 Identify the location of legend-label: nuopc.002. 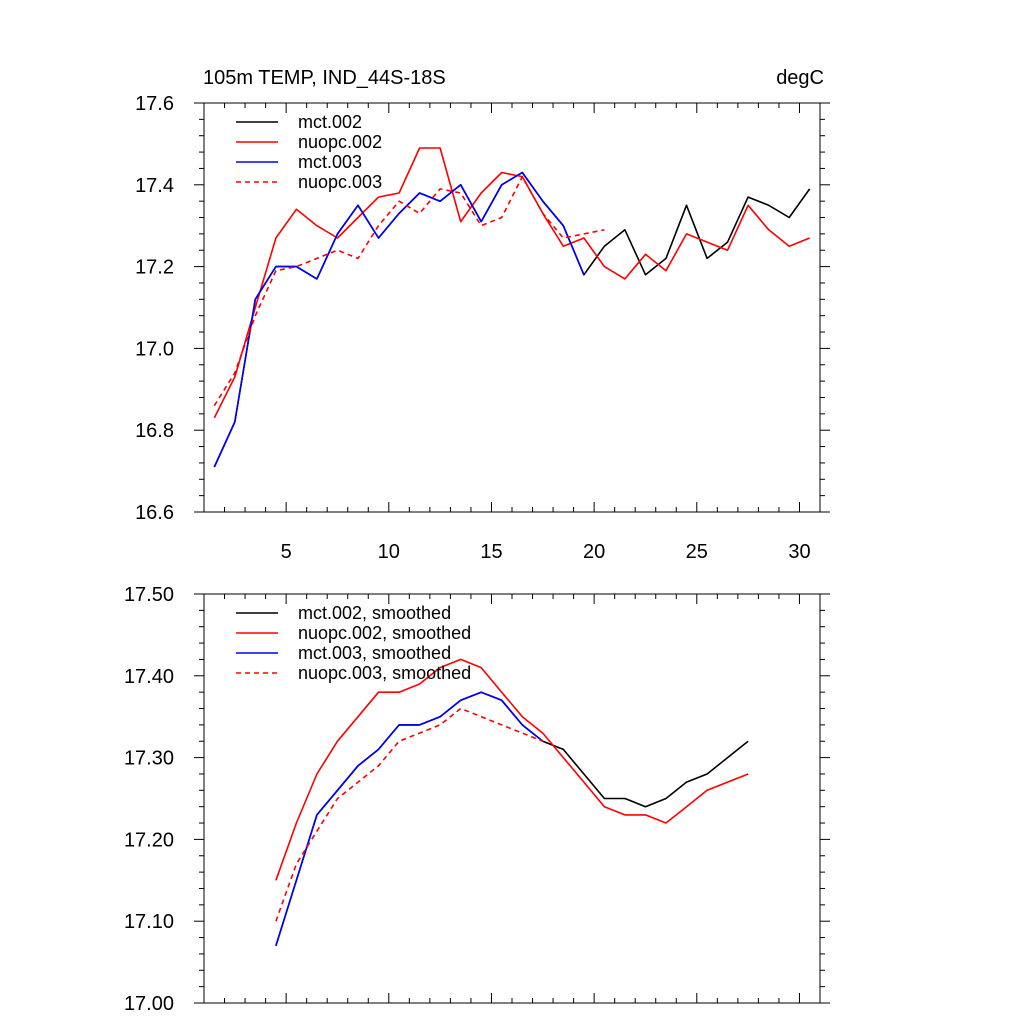
(340, 142).